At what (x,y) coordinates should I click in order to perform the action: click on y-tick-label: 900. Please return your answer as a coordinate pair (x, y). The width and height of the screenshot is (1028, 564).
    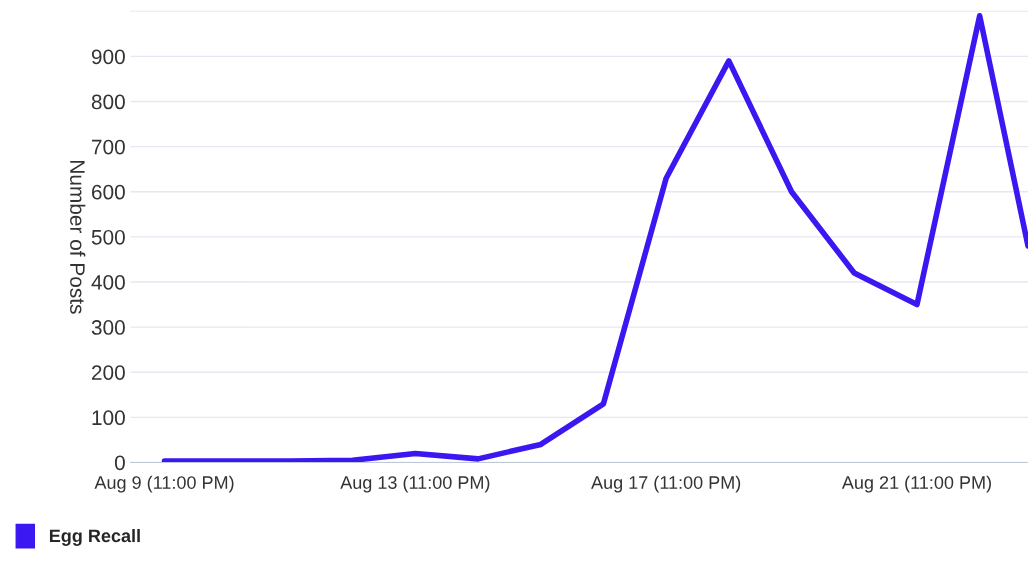
    Looking at the image, I should click on (108, 57).